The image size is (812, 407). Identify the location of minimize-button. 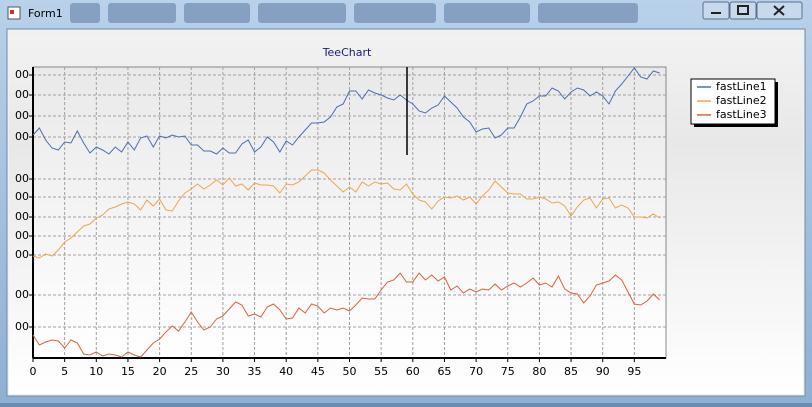
(716, 10).